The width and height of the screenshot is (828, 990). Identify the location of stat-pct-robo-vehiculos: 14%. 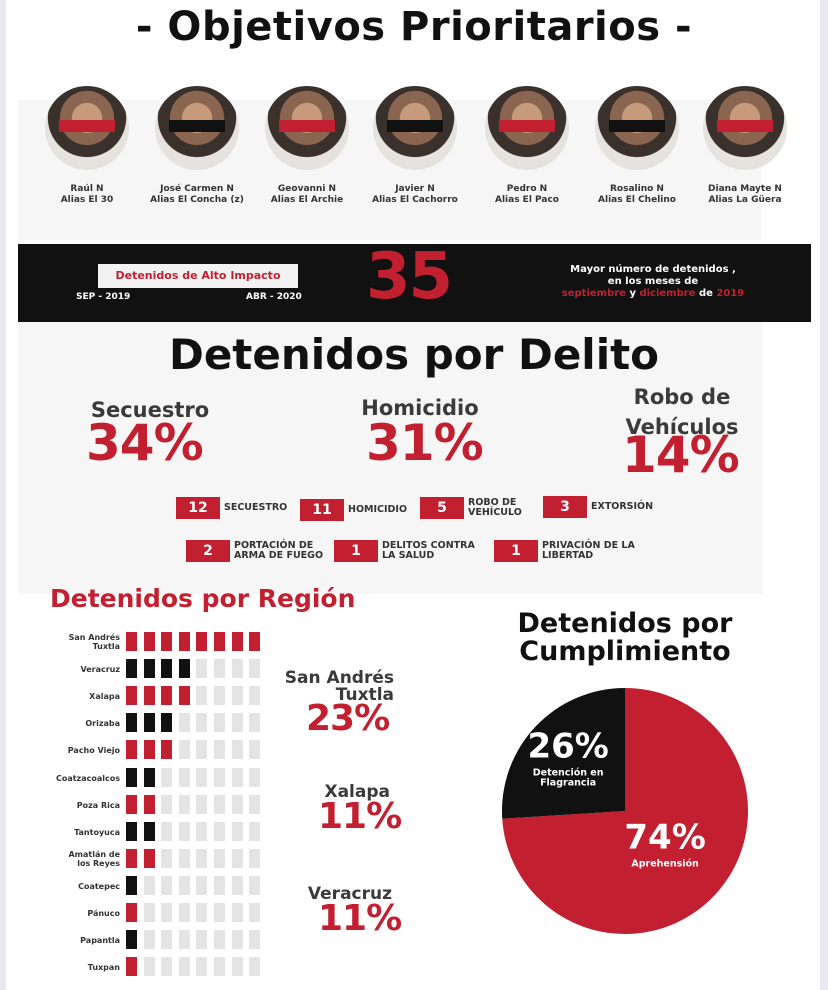
(681, 455).